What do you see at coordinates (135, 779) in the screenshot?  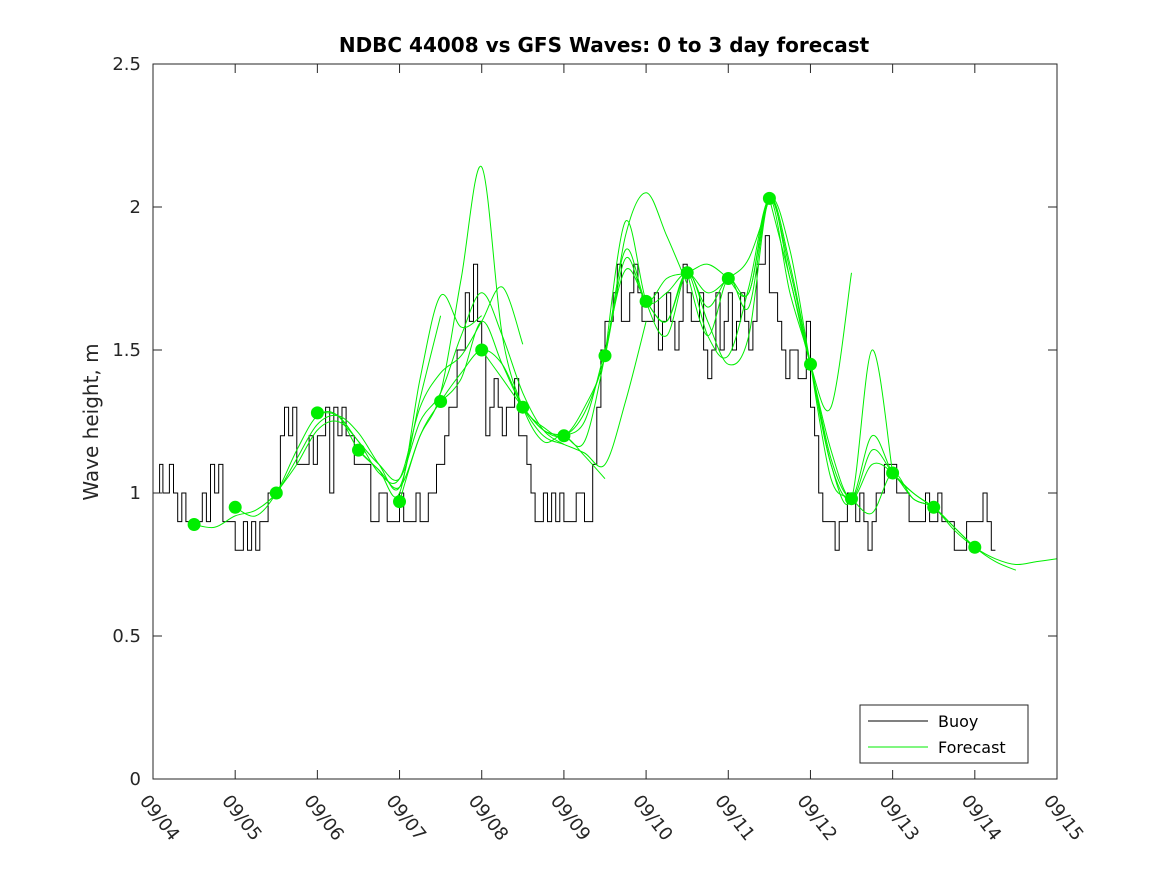 I see `y-tick-label-0: 0` at bounding box center [135, 779].